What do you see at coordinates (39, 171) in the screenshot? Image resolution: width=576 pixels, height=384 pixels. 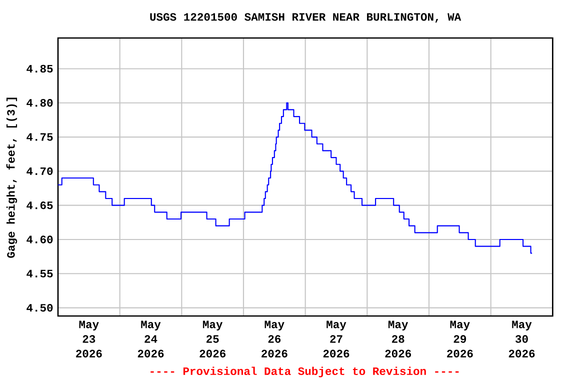 I see `y-tick-label: 4.70` at bounding box center [39, 171].